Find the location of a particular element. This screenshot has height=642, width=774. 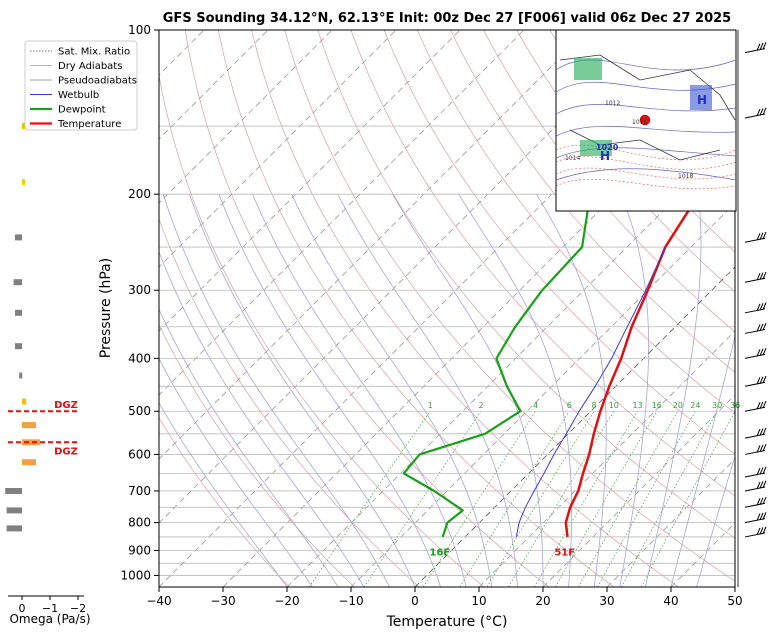

x-tick-label: 30 is located at coordinates (606, 601).